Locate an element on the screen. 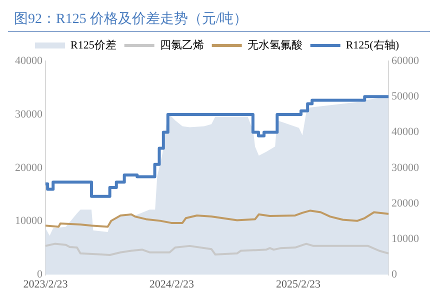 This screenshot has width=438, height=302. y-tick-label: 10000 is located at coordinates (29, 221).